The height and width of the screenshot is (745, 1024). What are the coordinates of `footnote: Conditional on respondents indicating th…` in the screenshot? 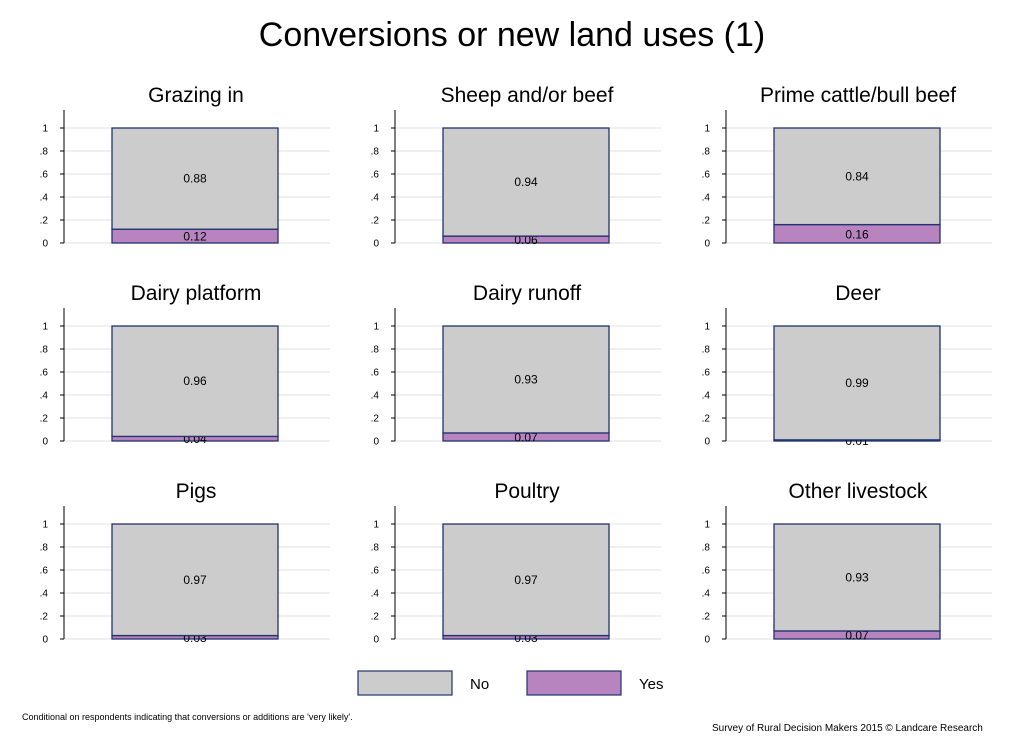 It's located at (187, 717).